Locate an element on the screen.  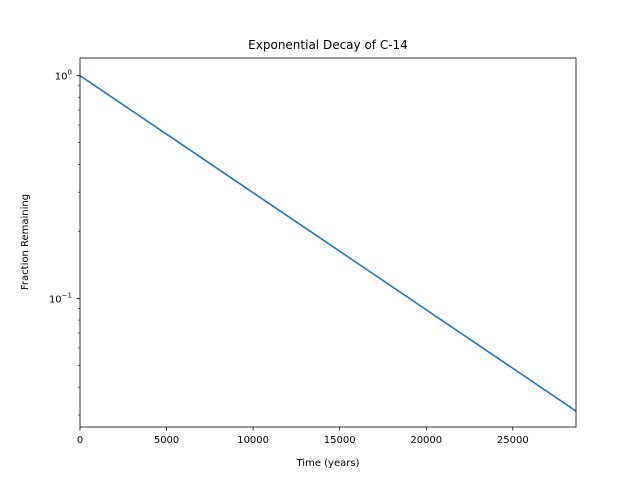
x-tick-label: 20000 is located at coordinates (426, 440).